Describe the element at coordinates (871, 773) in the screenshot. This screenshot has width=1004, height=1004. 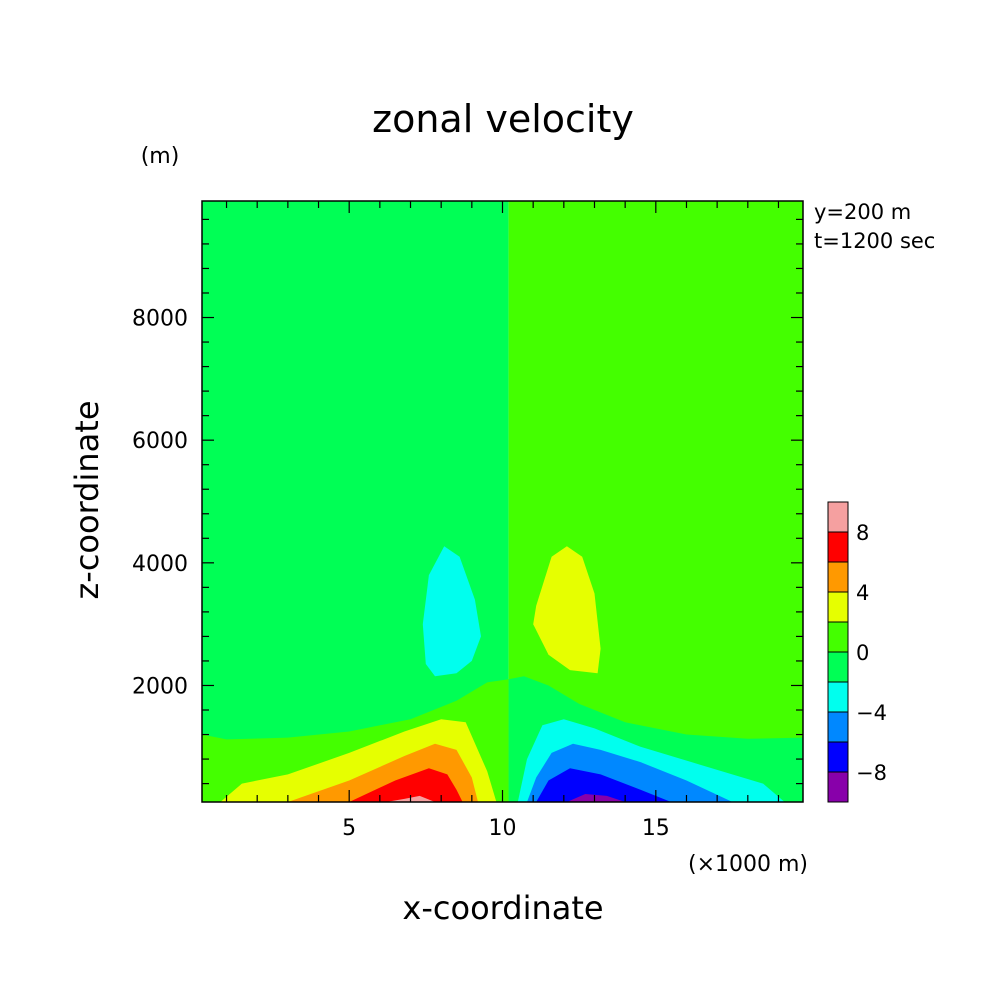
I see `colorbar-label: −8` at that location.